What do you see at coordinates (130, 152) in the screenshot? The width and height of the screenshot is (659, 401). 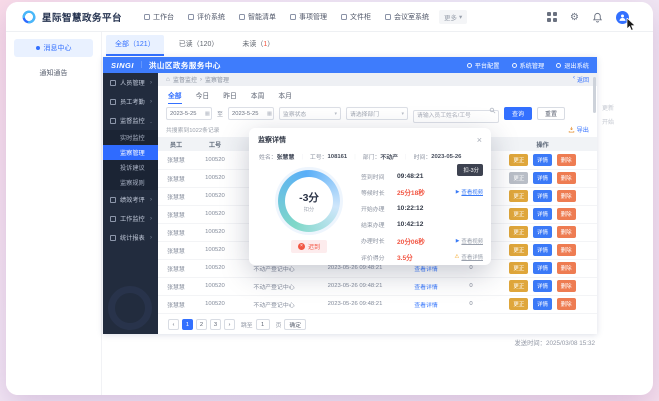 I see `embedded-sidebar-item: 监察管理` at bounding box center [130, 152].